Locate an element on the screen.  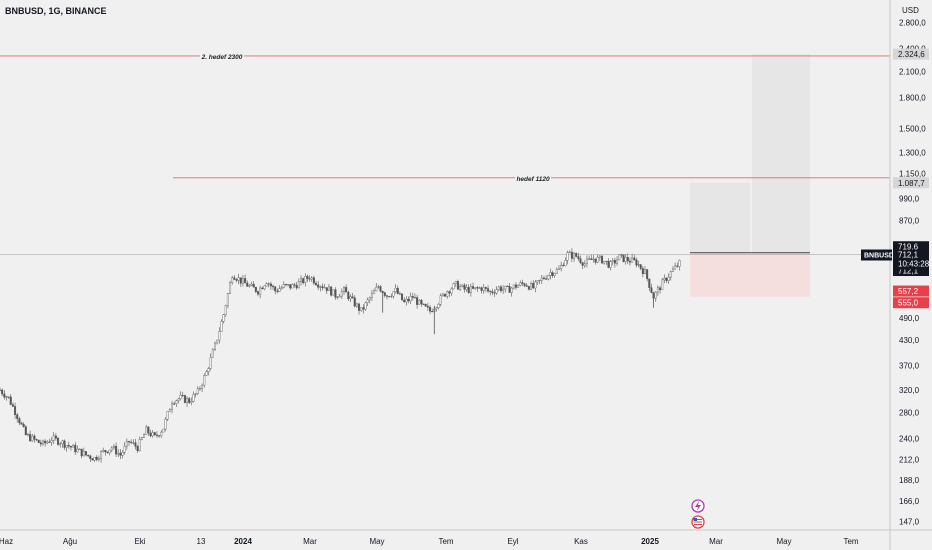
x-tick-label: Eki is located at coordinates (139, 541).